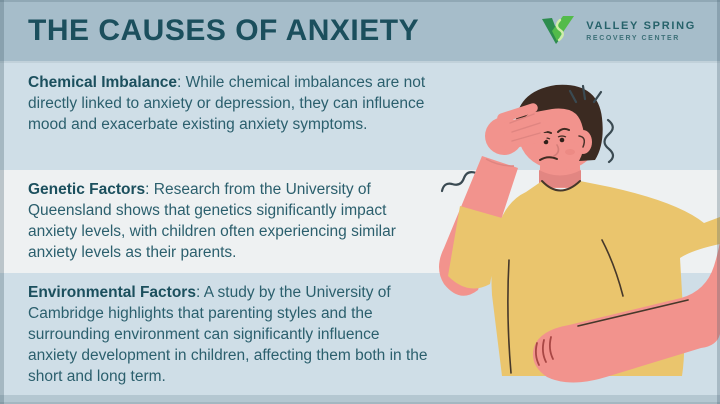  Describe the element at coordinates (112, 292) in the screenshot. I see `section-heading: Environmental Factors` at that location.